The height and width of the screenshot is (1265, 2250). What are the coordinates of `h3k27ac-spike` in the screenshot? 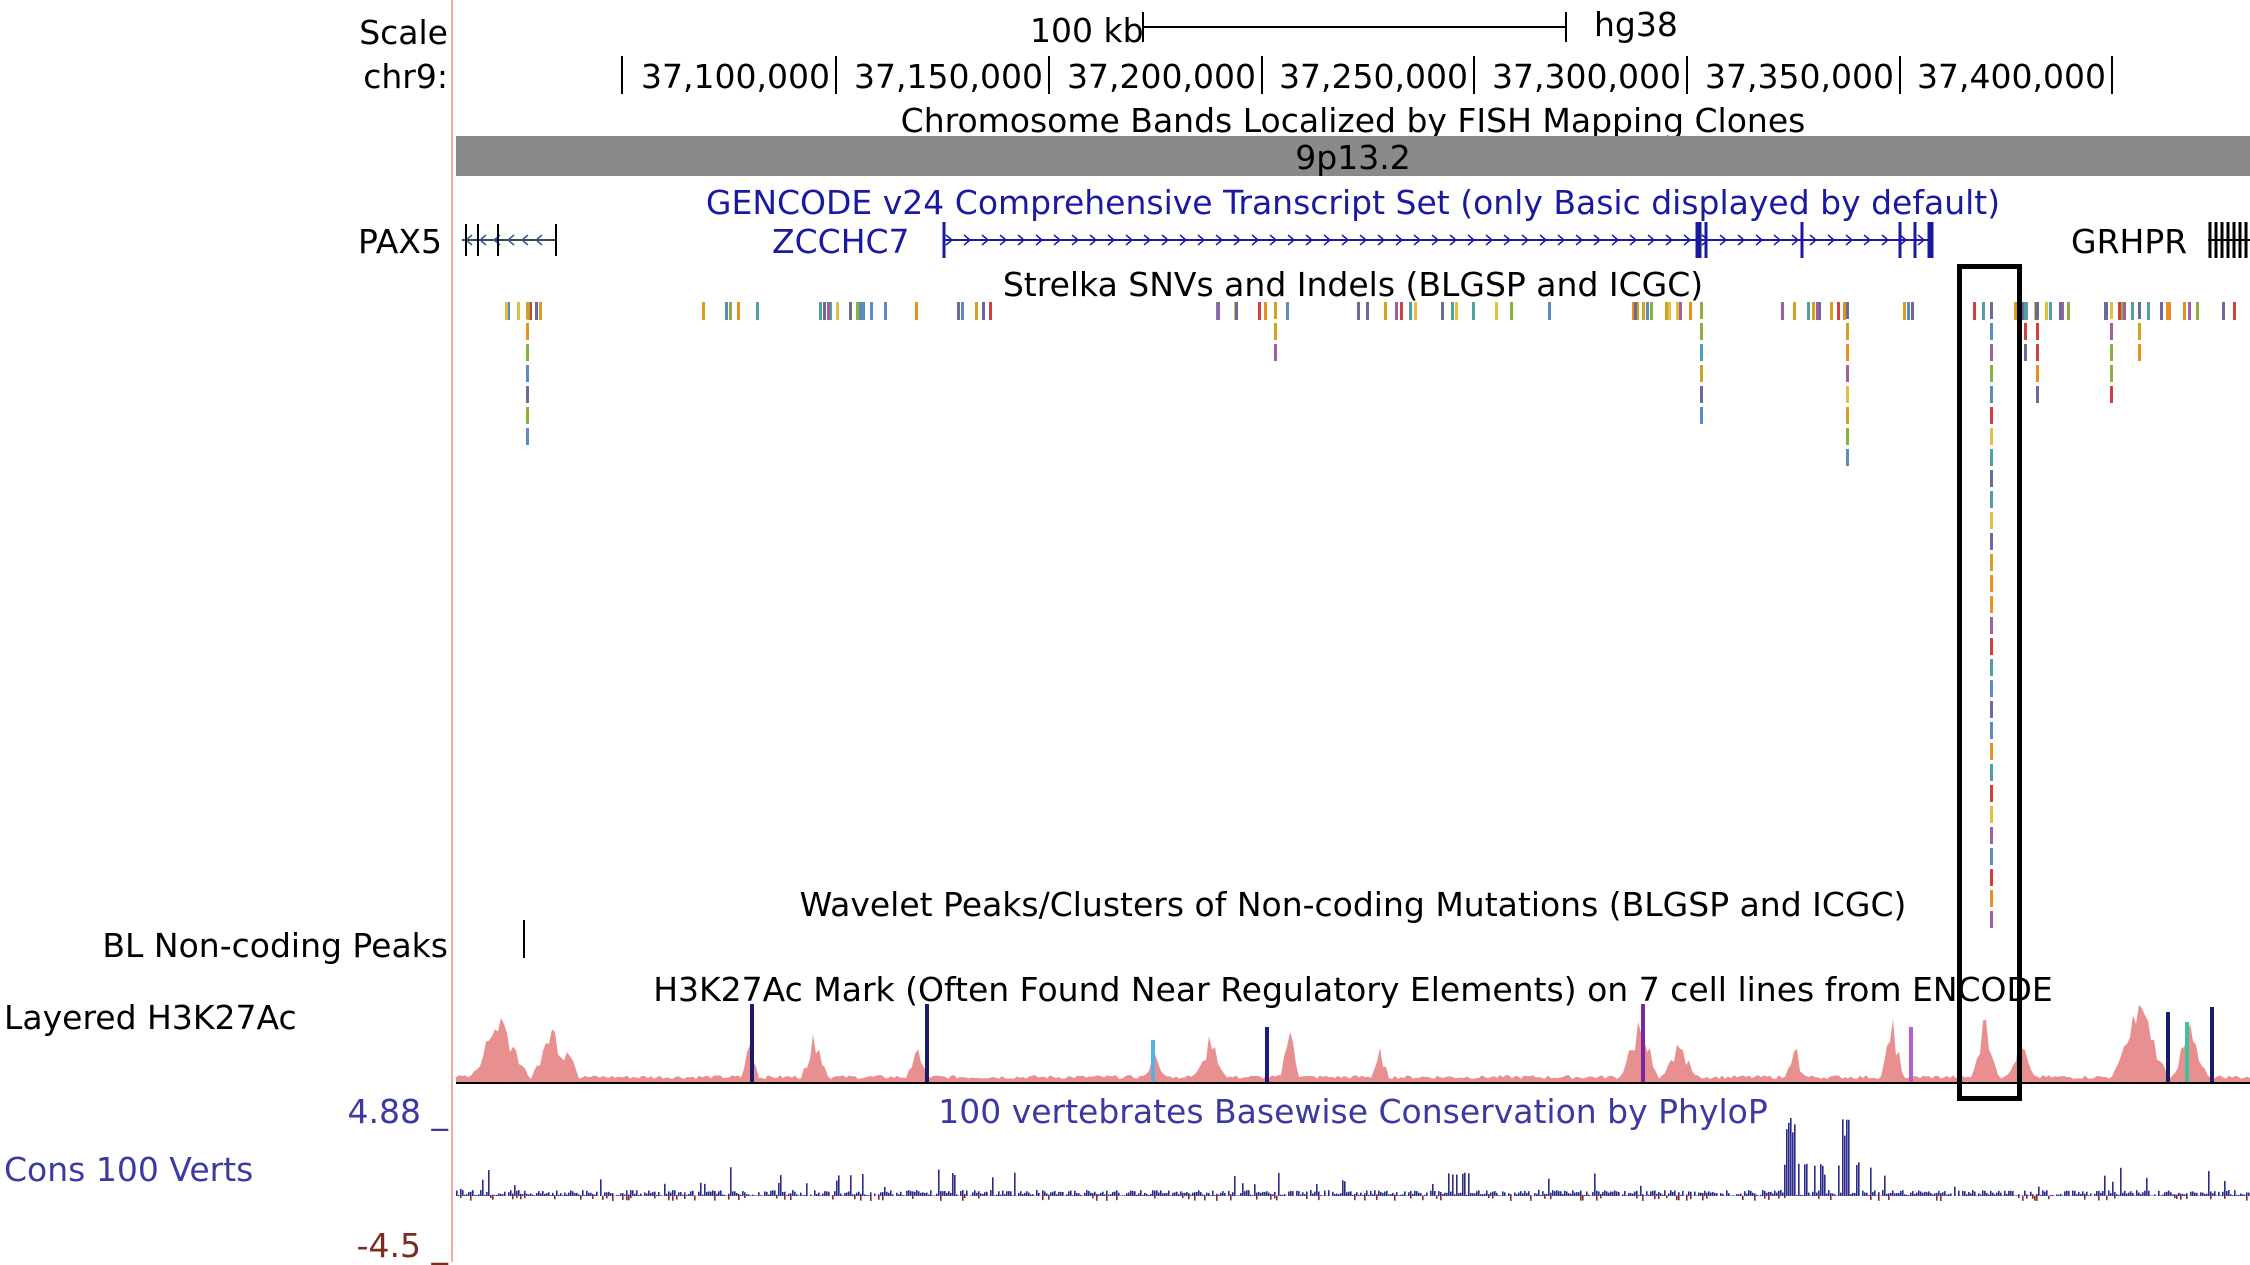 It's located at (752, 1043).